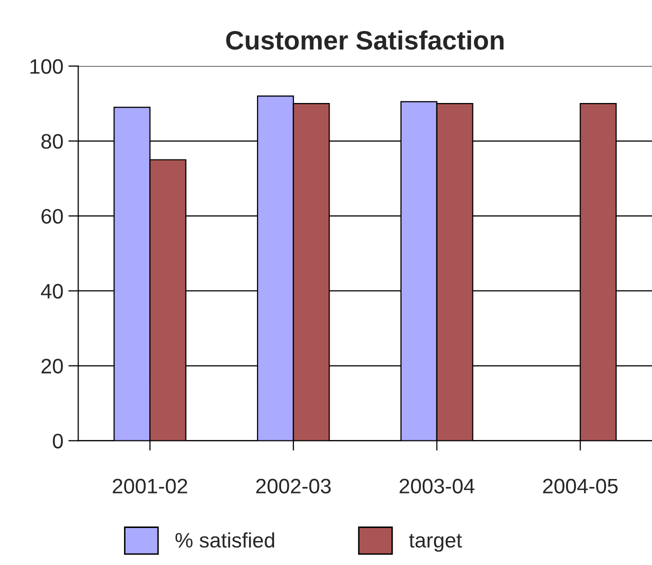 This screenshot has width=652, height=565. Describe the element at coordinates (52, 366) in the screenshot. I see `y-tick-label: 20` at that location.